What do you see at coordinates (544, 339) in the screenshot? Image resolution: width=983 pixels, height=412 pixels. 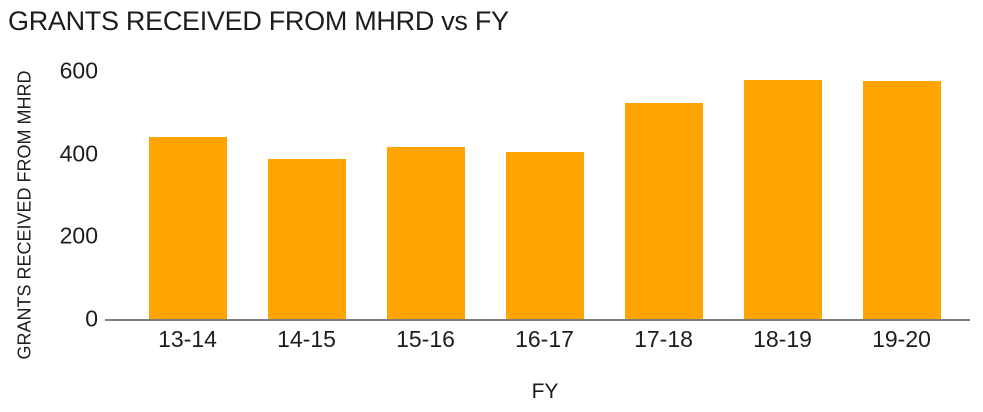 I see `x-tick-label: 16-17` at bounding box center [544, 339].